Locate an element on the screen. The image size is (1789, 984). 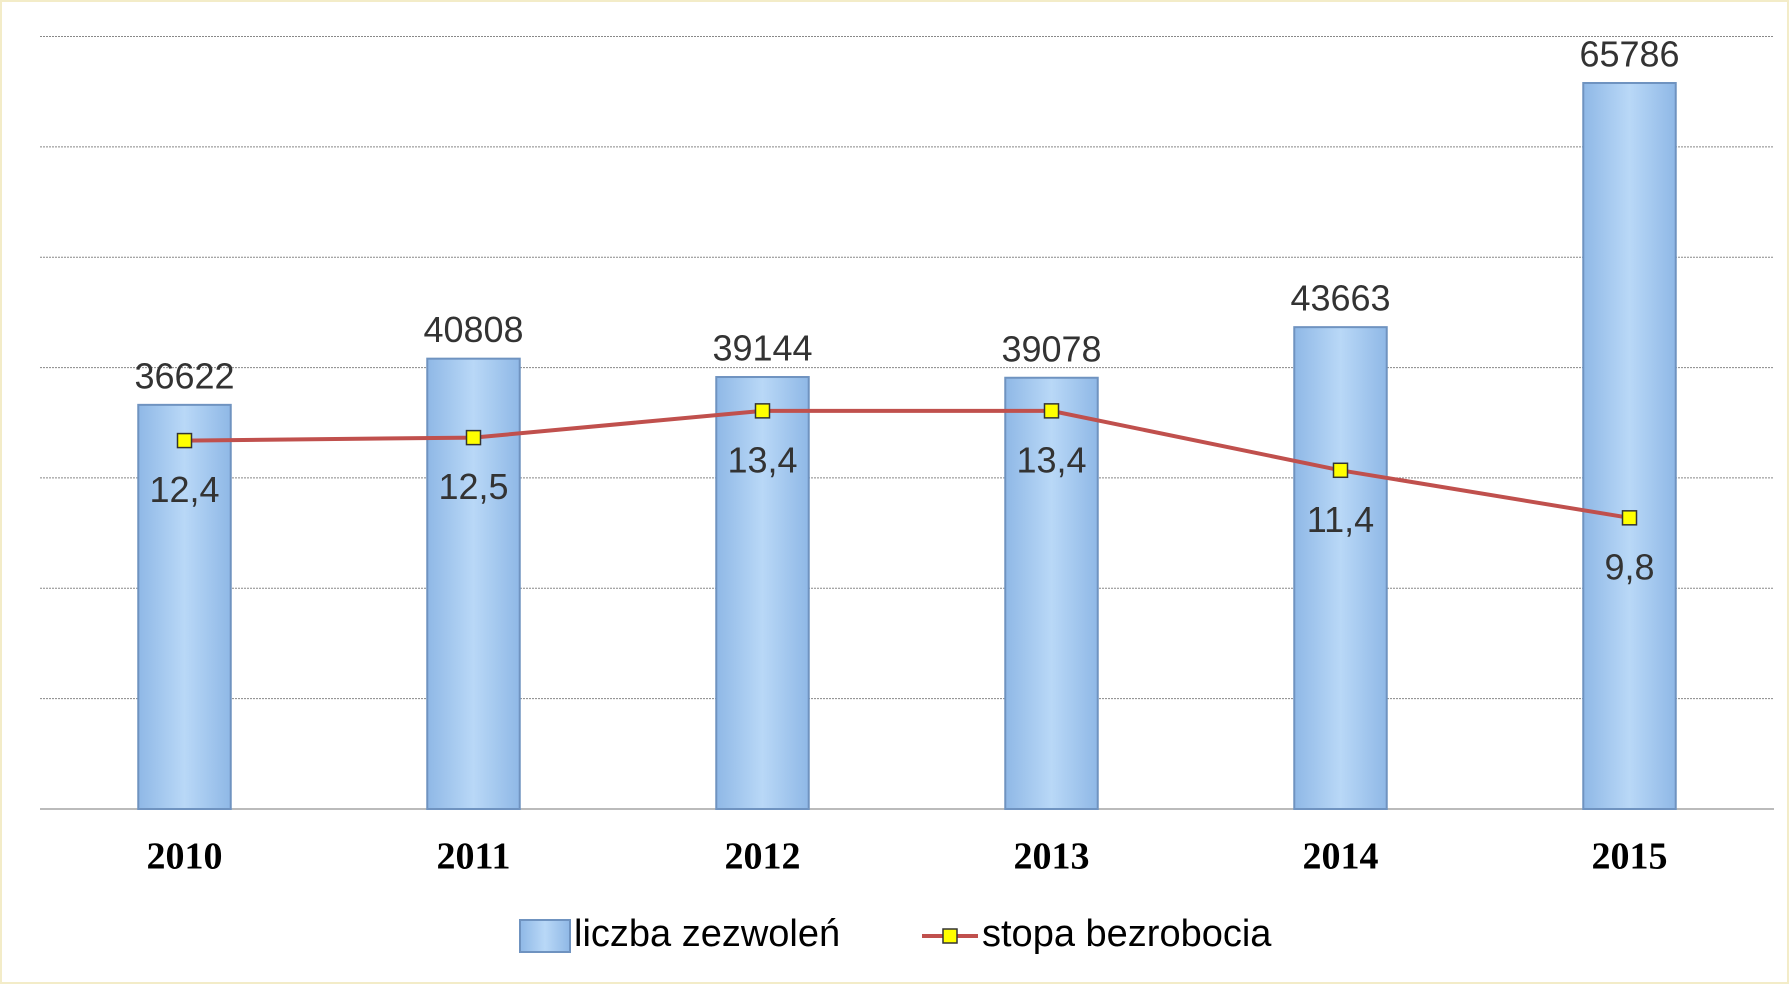
bar-value-label: 39078 is located at coordinates (1051, 348).